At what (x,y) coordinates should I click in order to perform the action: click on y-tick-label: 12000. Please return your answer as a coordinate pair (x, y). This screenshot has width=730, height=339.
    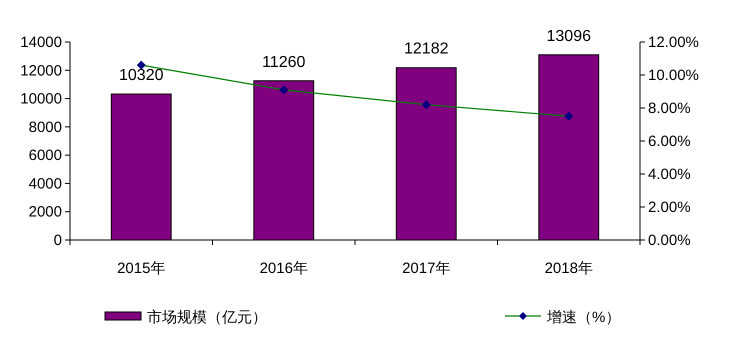
    Looking at the image, I should click on (41, 71).